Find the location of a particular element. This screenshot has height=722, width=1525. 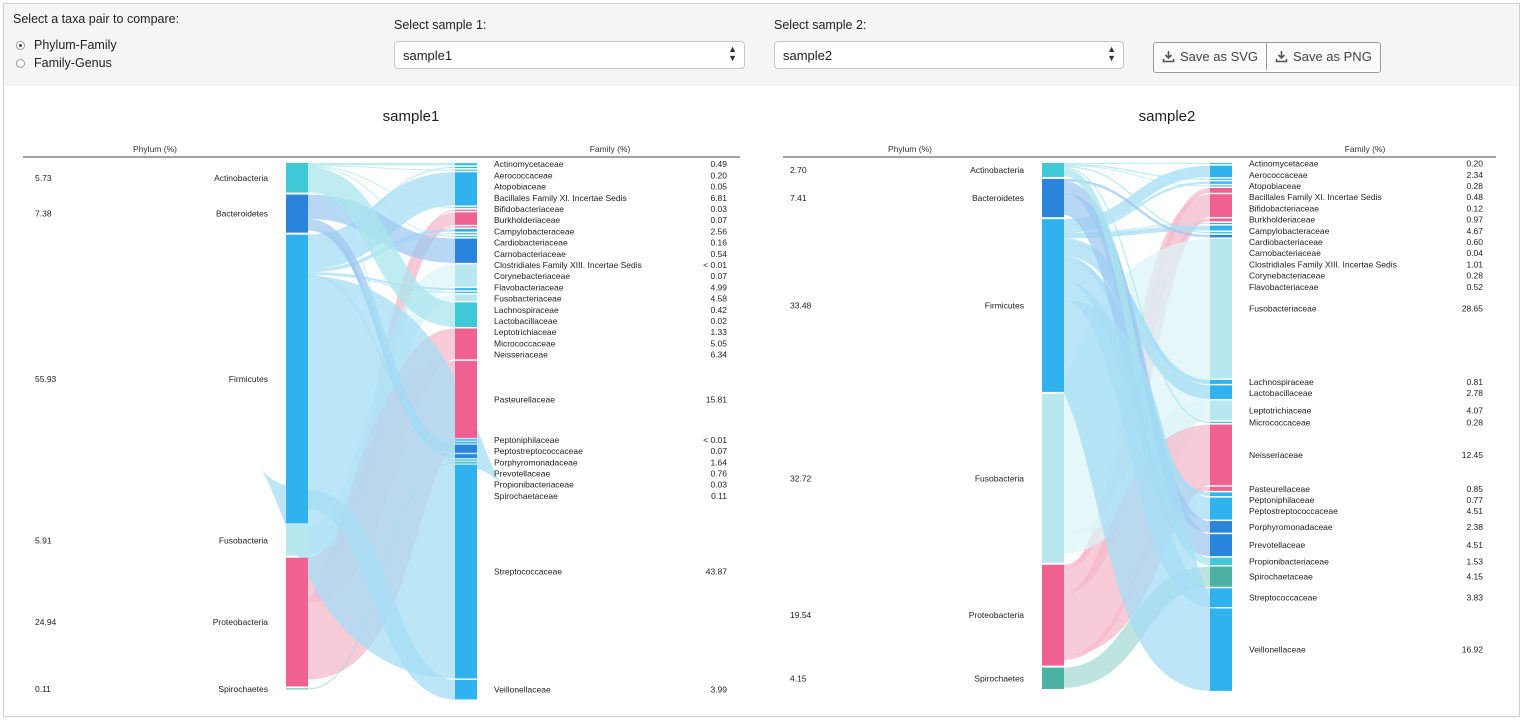

family-value: 1.53 is located at coordinates (1474, 561).